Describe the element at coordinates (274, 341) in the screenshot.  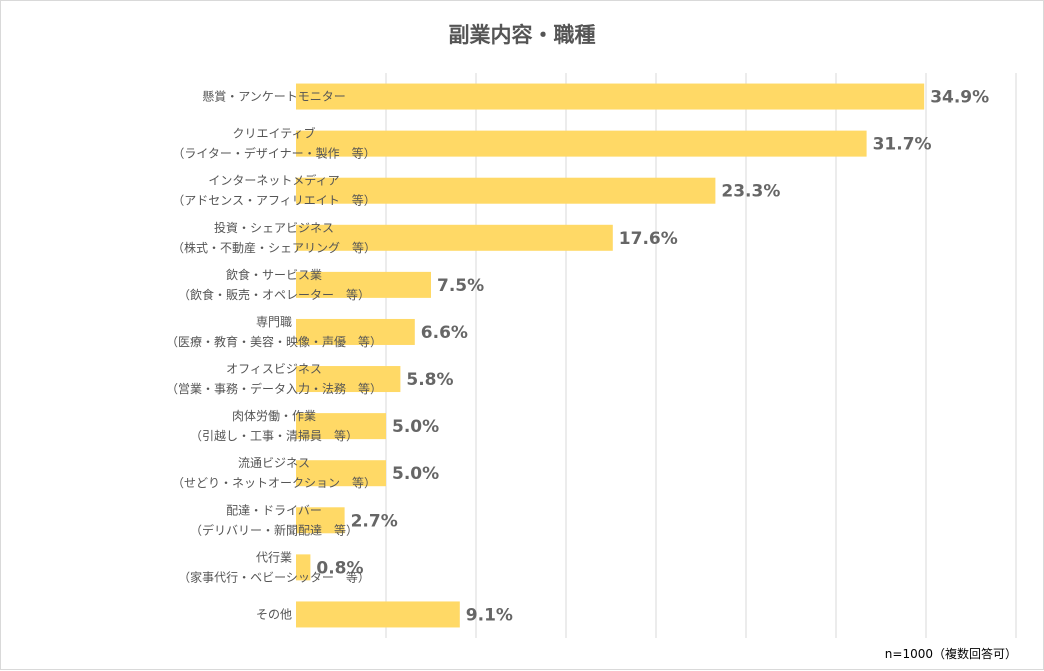
I see `category-label: （医療・教育・美容・映像・声優 等）` at that location.